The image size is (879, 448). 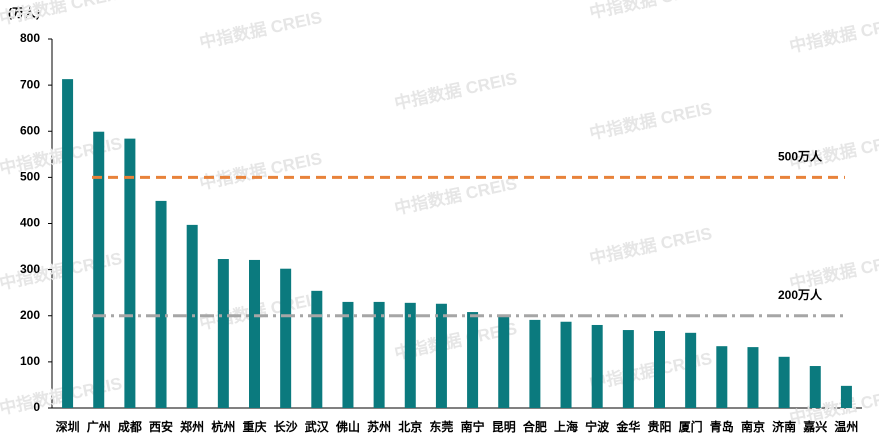 I want to click on x-tick-label: 厦门, so click(x=691, y=426).